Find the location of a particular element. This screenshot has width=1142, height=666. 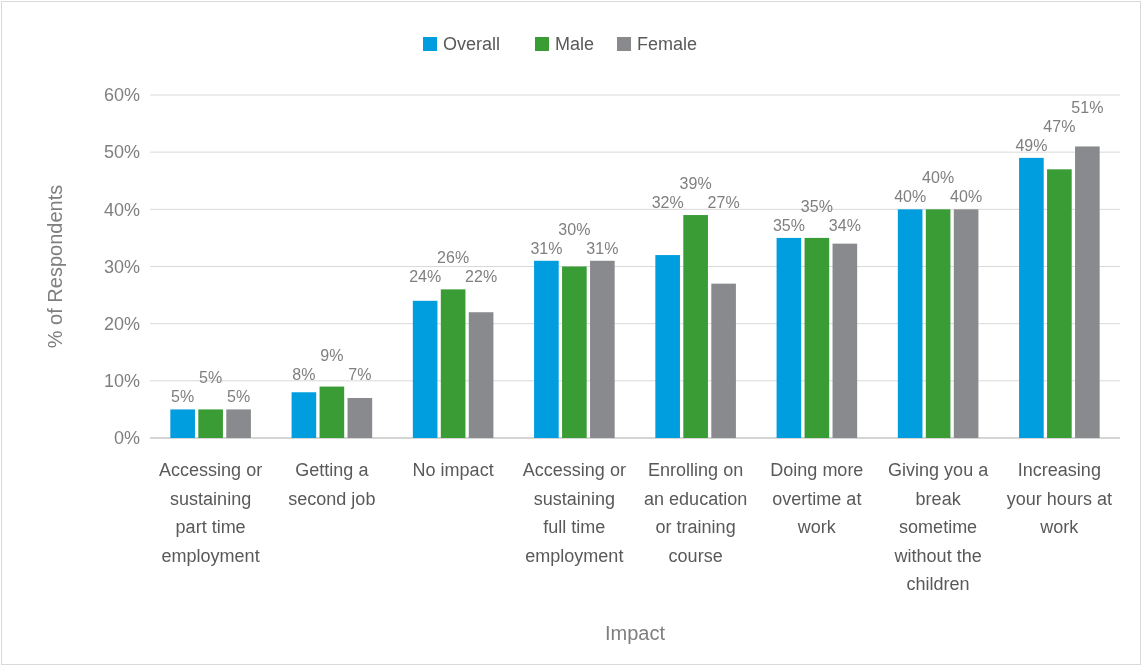

x-tick-label: Giving you a break sometime without the children is located at coordinates (939, 527).